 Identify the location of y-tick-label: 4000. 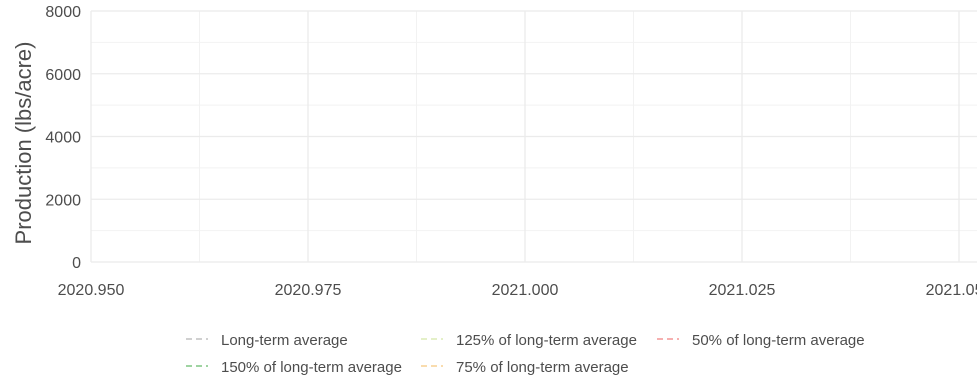
(63, 138).